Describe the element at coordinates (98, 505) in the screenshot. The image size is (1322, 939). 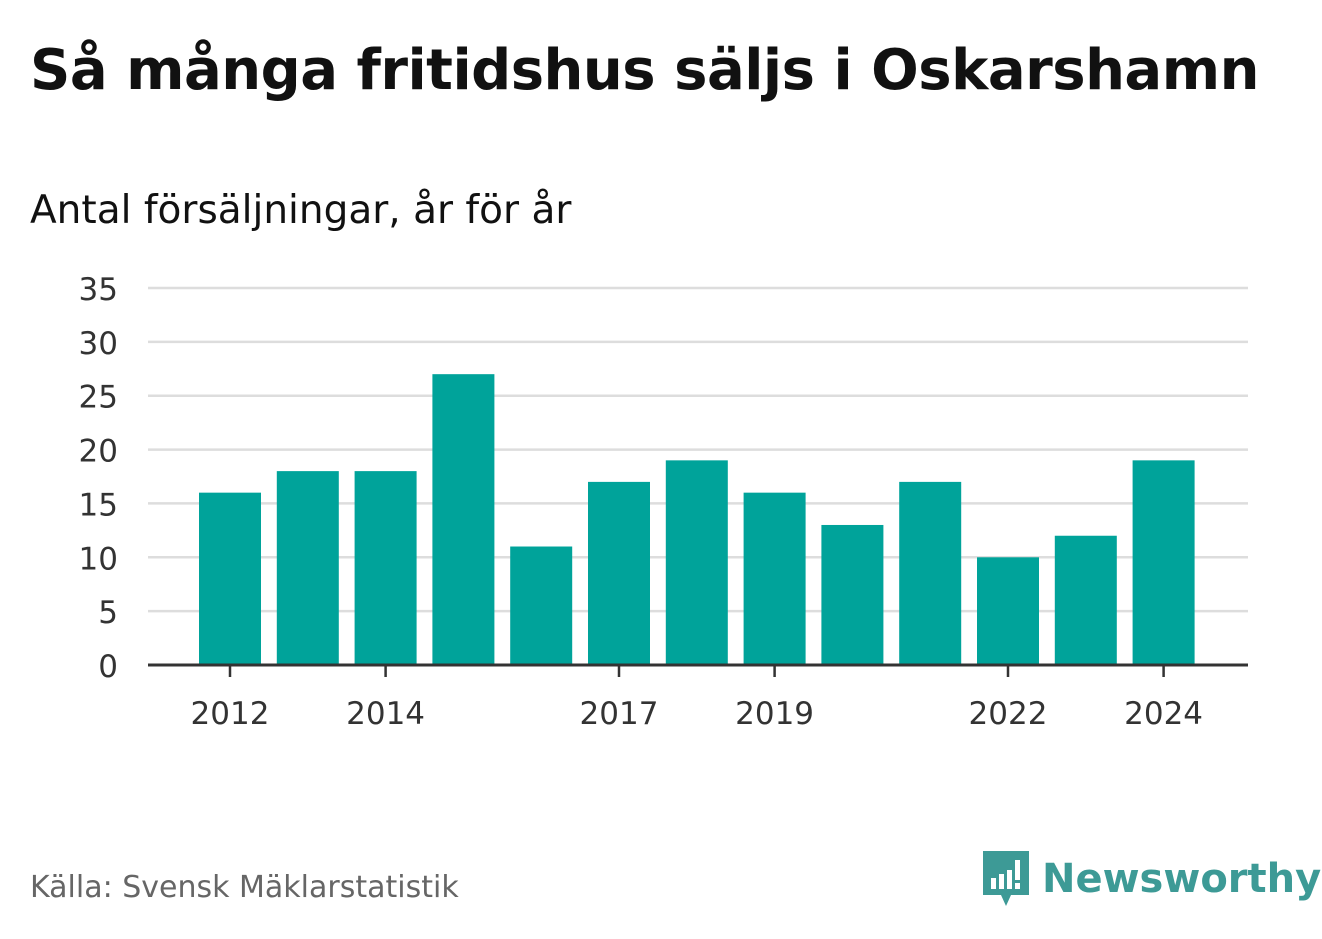
I see `y-tick-label: 15` at that location.